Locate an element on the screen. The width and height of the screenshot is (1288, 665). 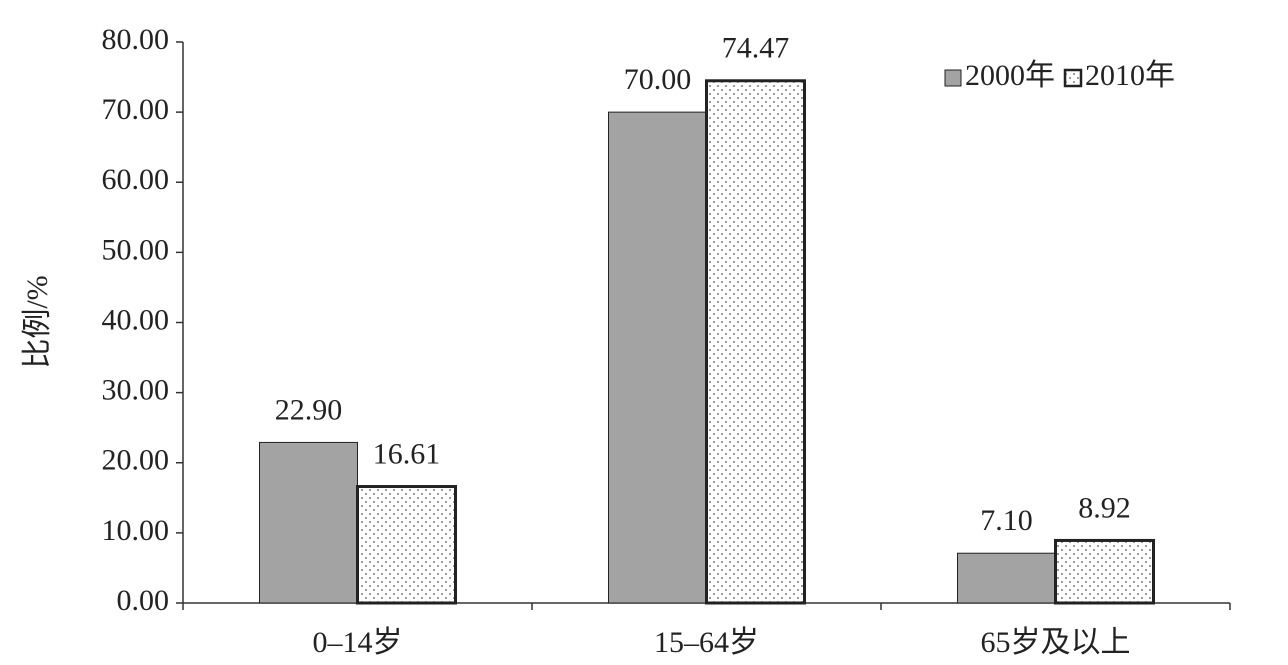
y-tick-label: 10.00 is located at coordinates (136, 530).